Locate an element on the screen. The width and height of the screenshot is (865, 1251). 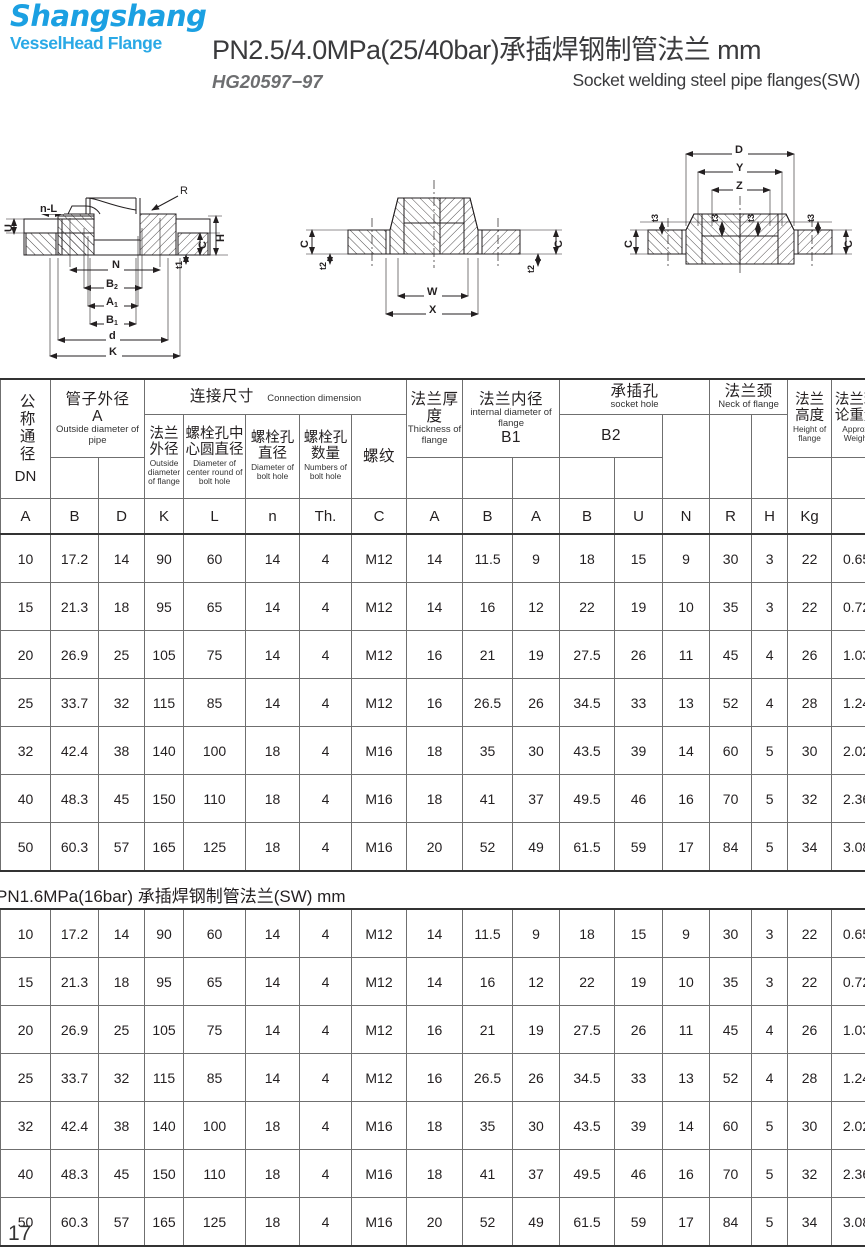
cell-H: 32 is located at coordinates (809, 1173).